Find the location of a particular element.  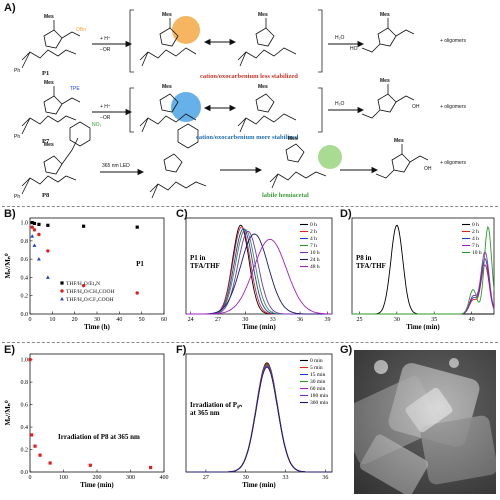

oh-label-2: OH is located at coordinates (416, 107).